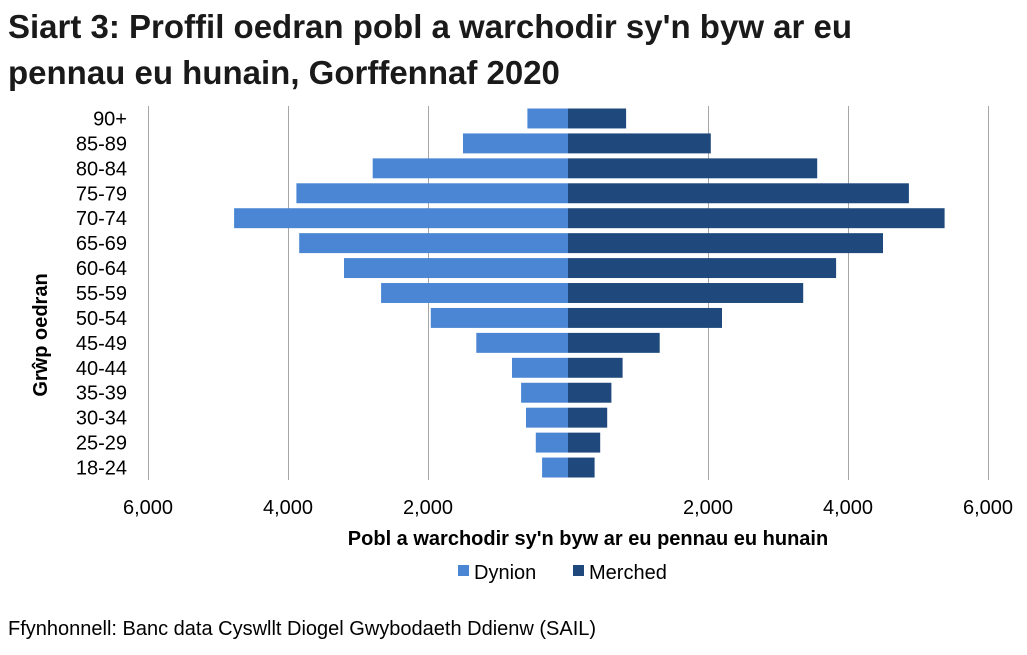 The height and width of the screenshot is (655, 1027). Describe the element at coordinates (848, 508) in the screenshot. I see `x-tick-label-4: 4,000` at that location.